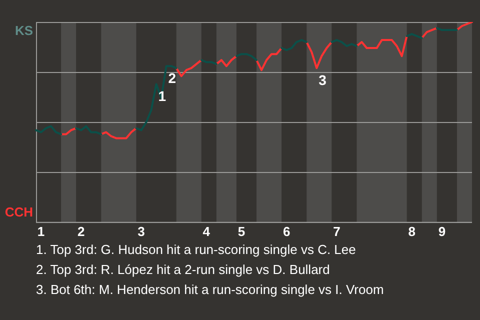 The image size is (480, 320). I want to click on annotation: 1, so click(162, 96).